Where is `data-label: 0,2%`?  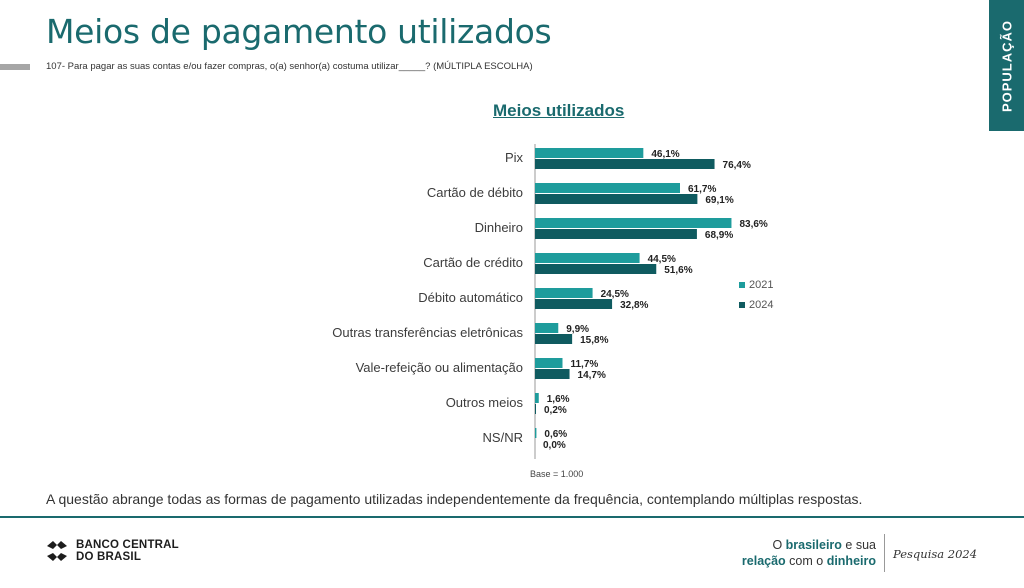 data-label: 0,2% is located at coordinates (555, 410).